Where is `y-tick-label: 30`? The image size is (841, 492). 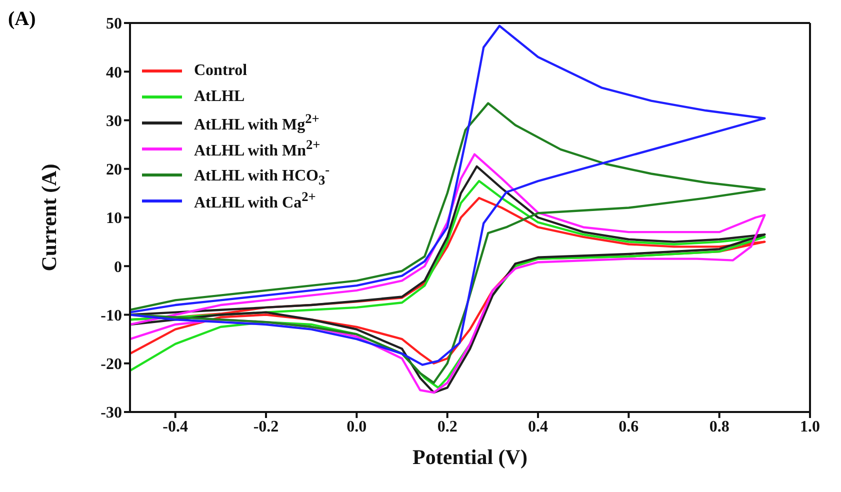 y-tick-label: 30 is located at coordinates (114, 121).